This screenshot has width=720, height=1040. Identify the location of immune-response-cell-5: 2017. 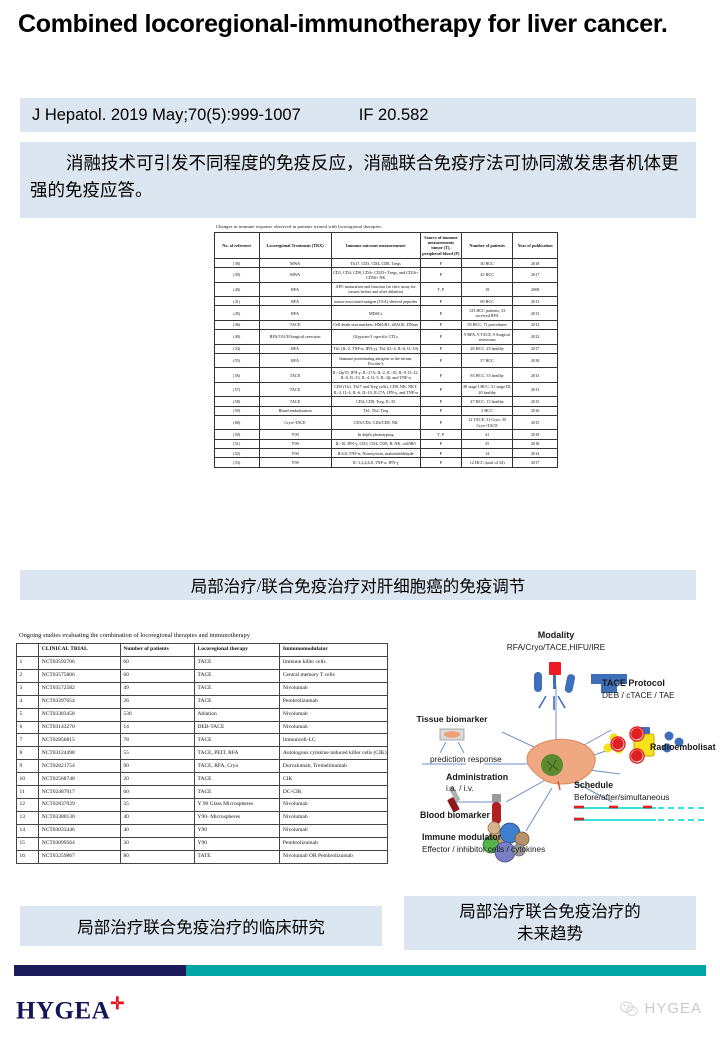
(535, 348).